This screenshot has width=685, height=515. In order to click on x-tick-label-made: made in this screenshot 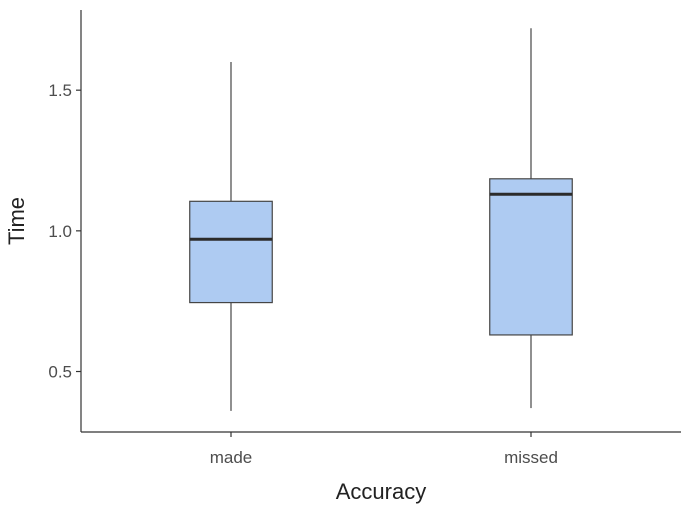, I will do `click(231, 457)`.